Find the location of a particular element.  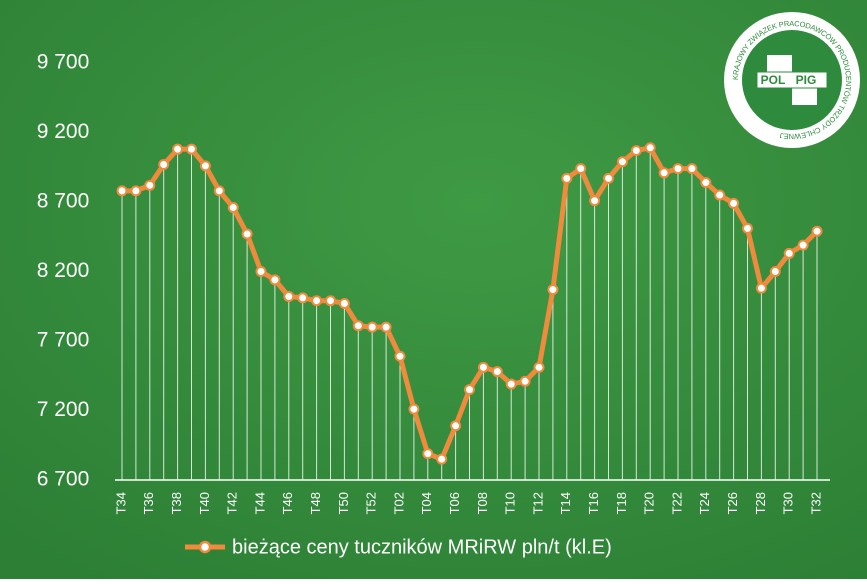

y-tick-label: 9 200 is located at coordinates (63, 131).